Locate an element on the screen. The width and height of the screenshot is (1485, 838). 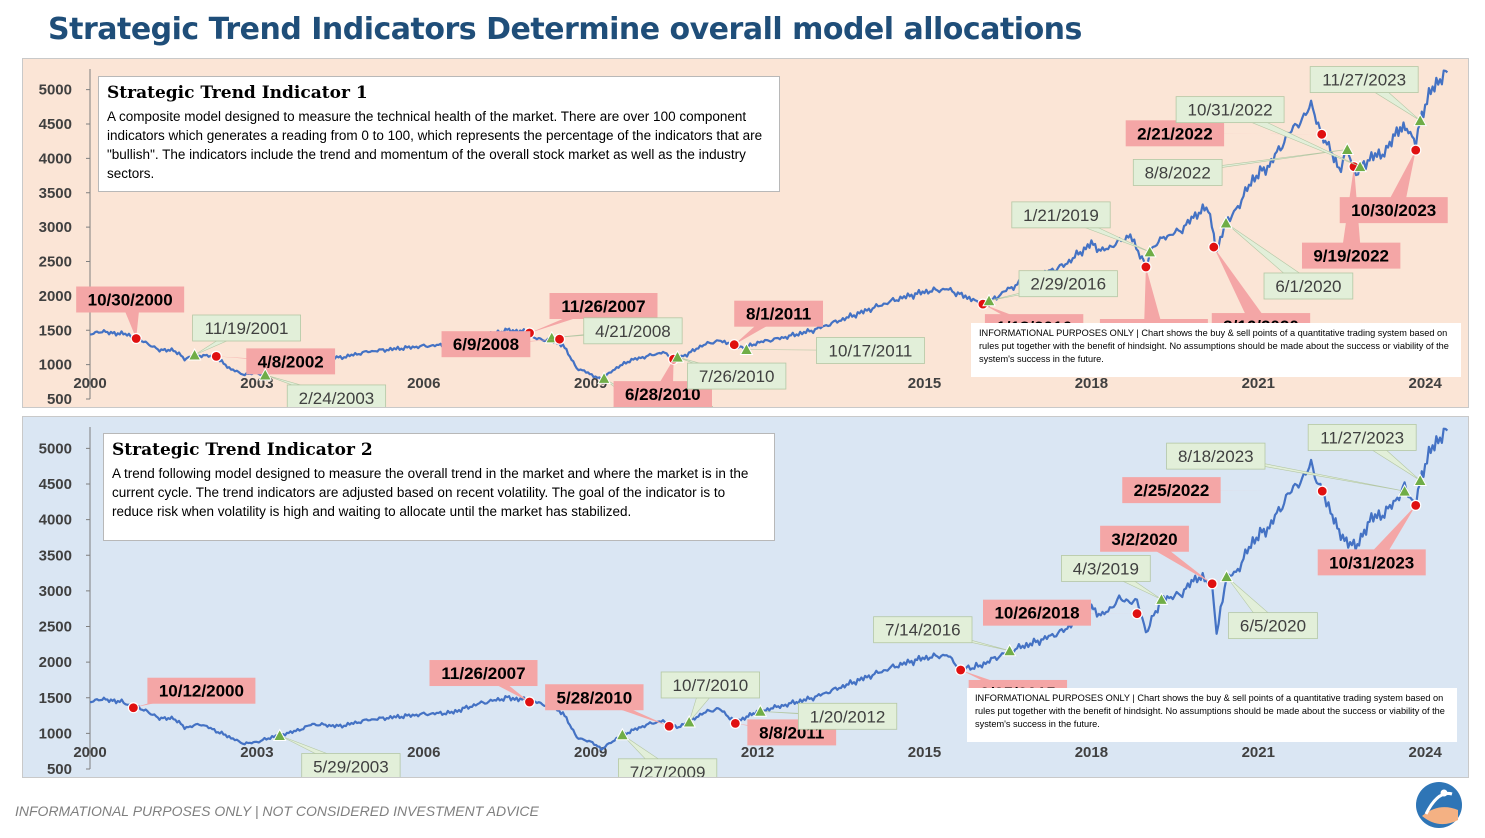
chart-1-buy-signal: 11/27/2023 is located at coordinates (1368, 96).